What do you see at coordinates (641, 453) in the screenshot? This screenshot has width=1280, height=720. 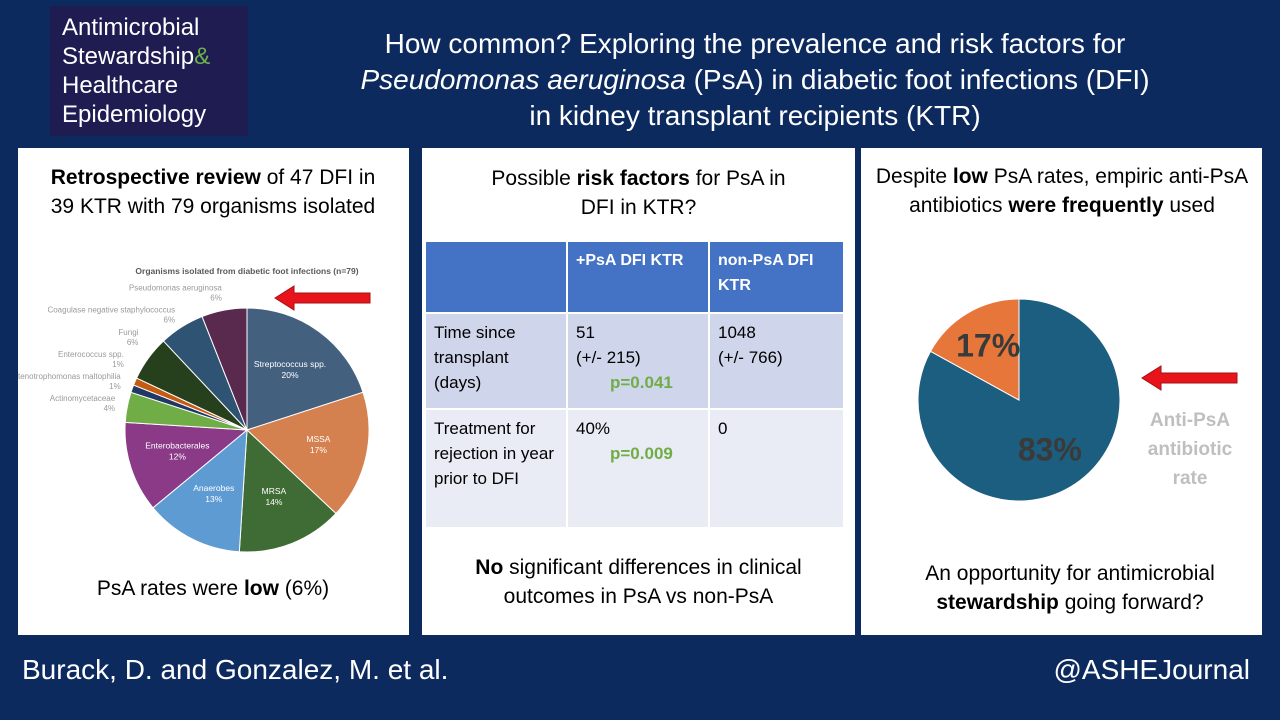 I see `p-value: p=0.009` at bounding box center [641, 453].